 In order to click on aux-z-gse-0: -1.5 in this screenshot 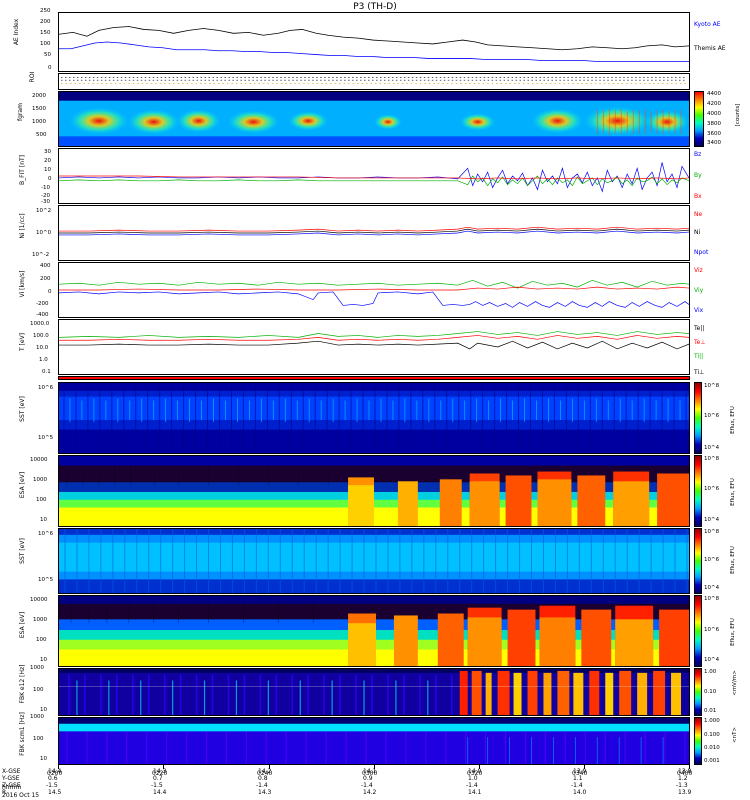, I will do `click(52, 785)`.